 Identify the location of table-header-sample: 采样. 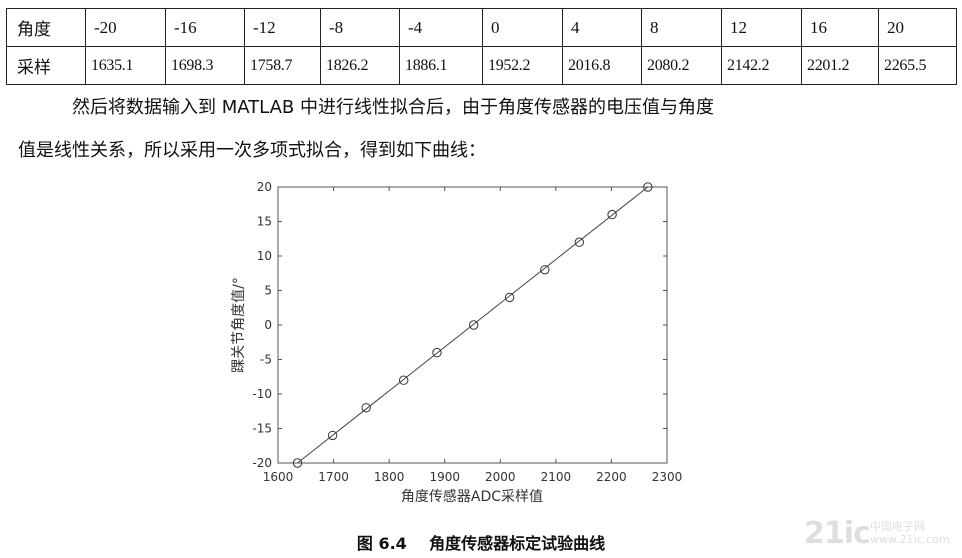
(46, 65).